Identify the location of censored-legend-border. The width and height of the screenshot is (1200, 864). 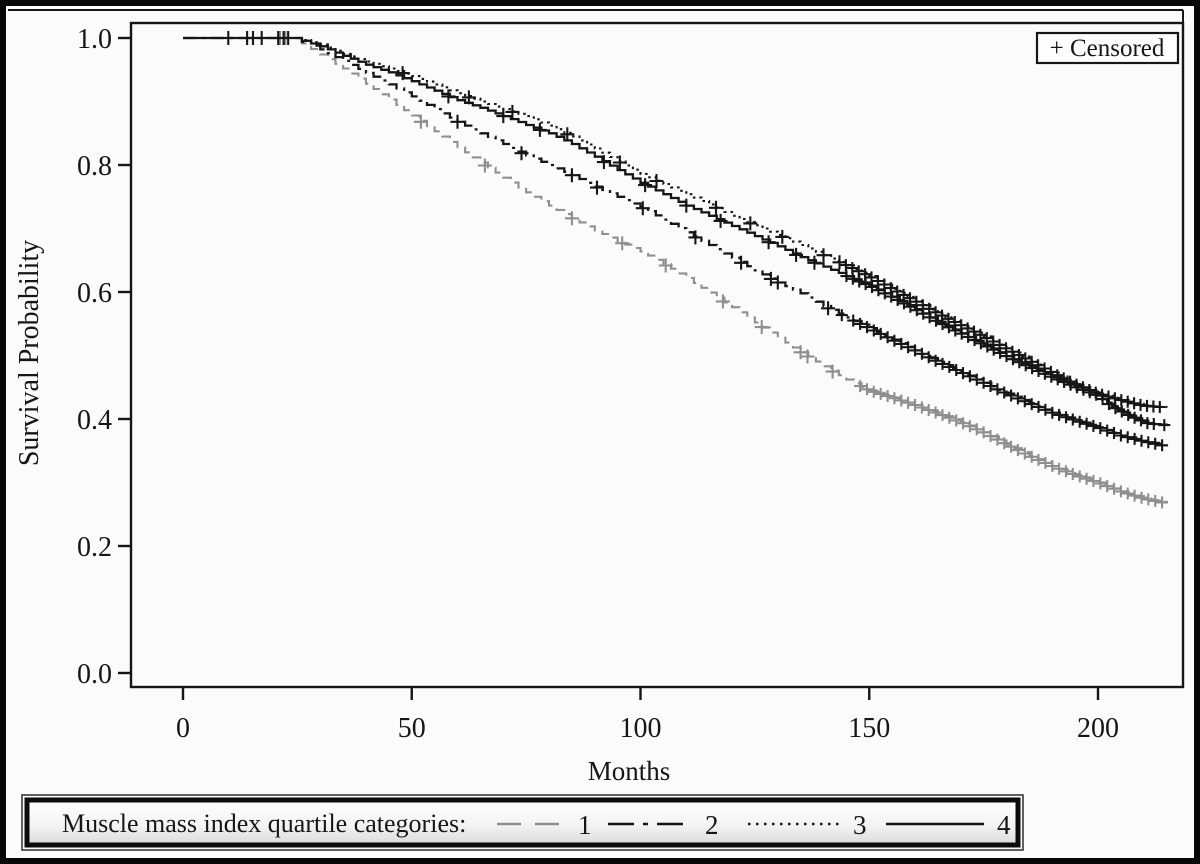
(1107, 48).